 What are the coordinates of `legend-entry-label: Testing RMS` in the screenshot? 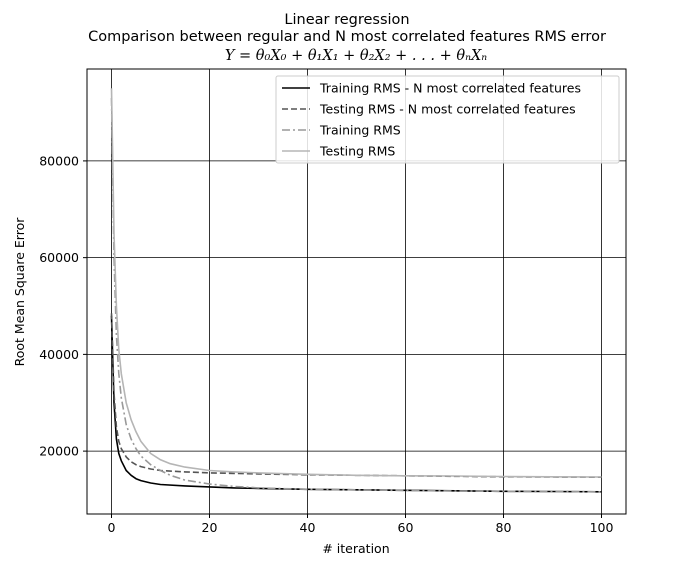 It's located at (357, 151).